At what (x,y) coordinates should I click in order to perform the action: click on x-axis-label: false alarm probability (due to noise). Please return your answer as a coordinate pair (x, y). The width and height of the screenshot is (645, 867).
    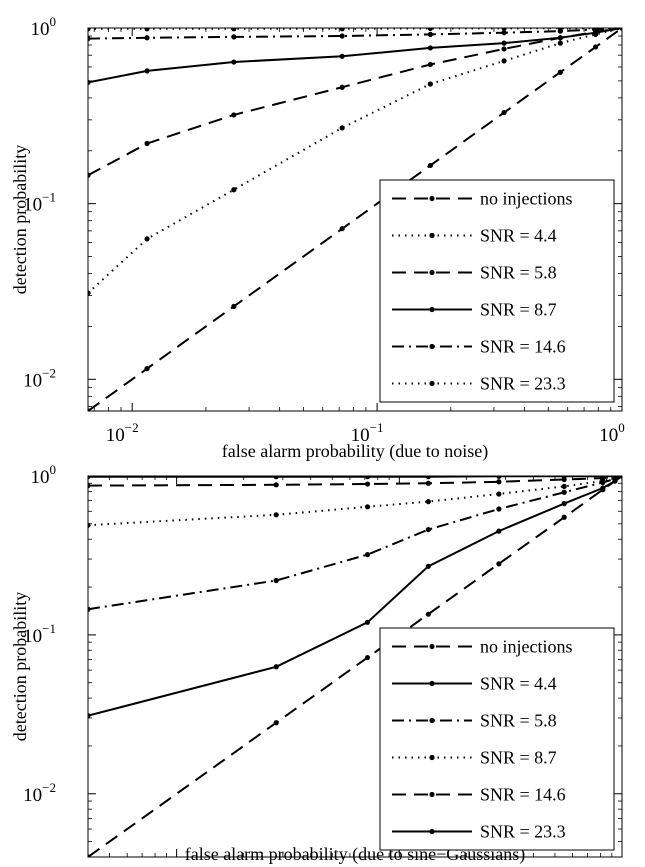
    Looking at the image, I should click on (355, 451).